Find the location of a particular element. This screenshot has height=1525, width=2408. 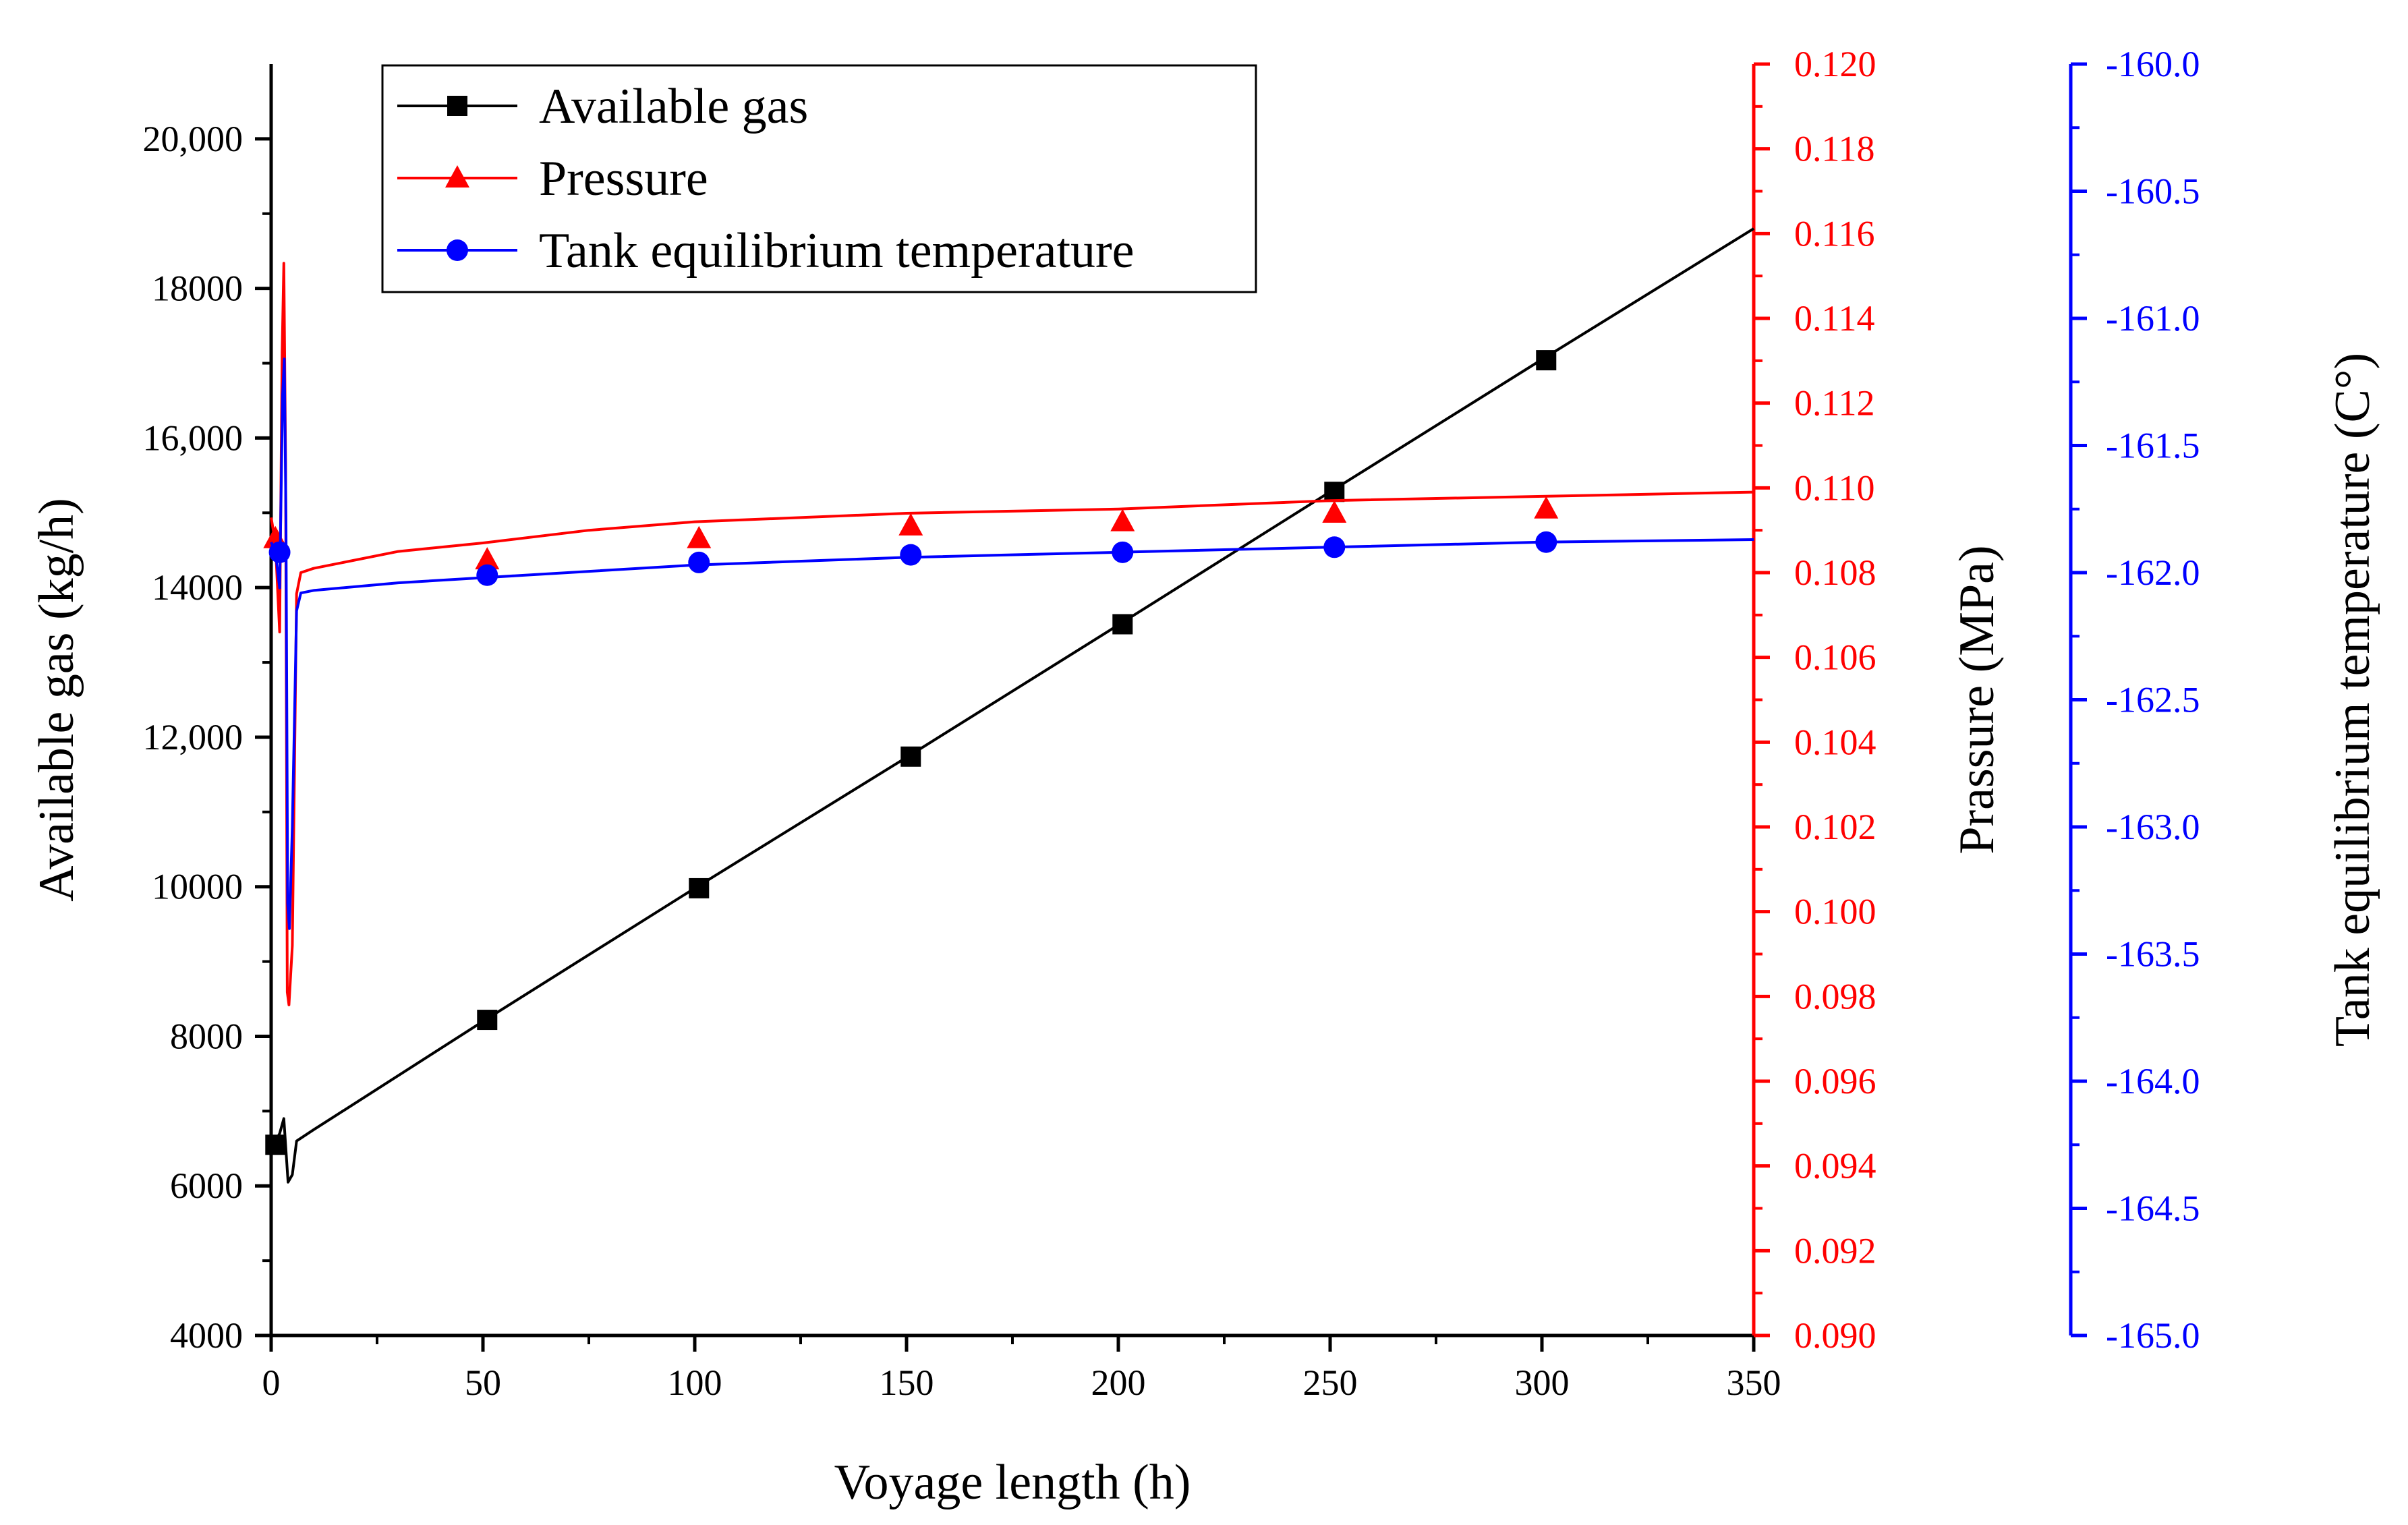

pressure-tick-label: 0.096 is located at coordinates (1835, 1081).